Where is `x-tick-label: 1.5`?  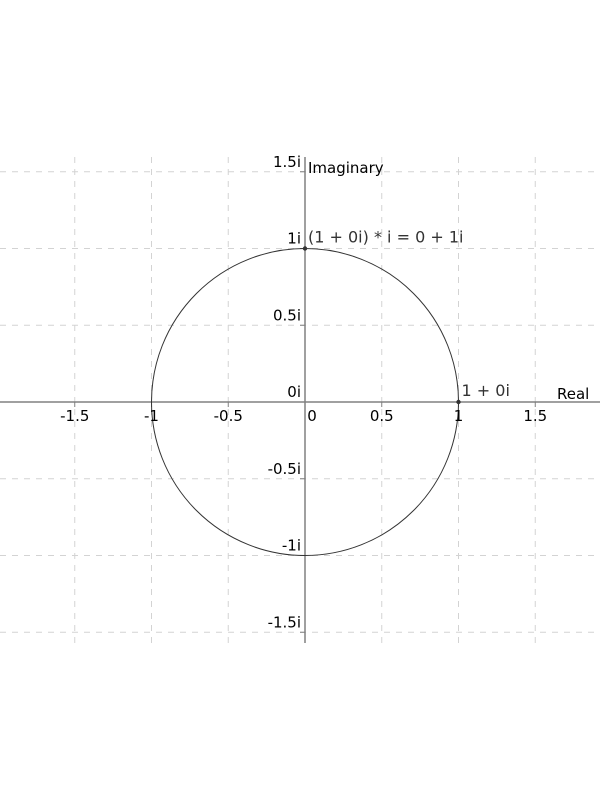 x-tick-label: 1.5 is located at coordinates (535, 416).